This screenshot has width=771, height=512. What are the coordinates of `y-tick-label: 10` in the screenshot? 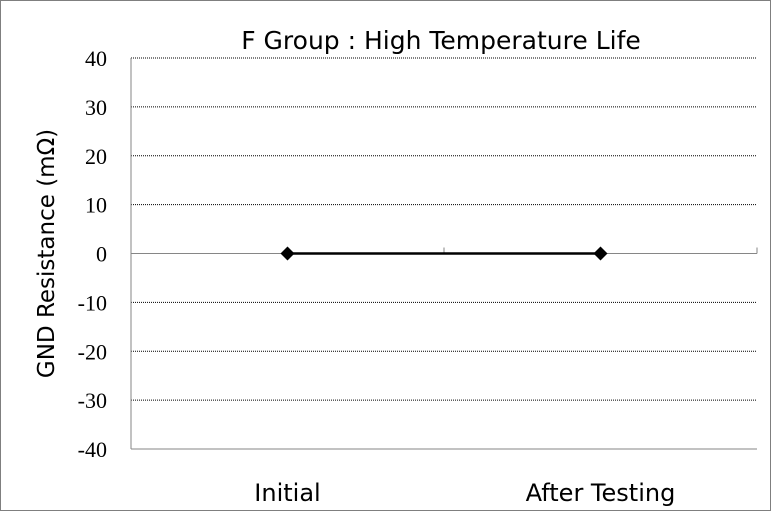 It's located at (96, 205).